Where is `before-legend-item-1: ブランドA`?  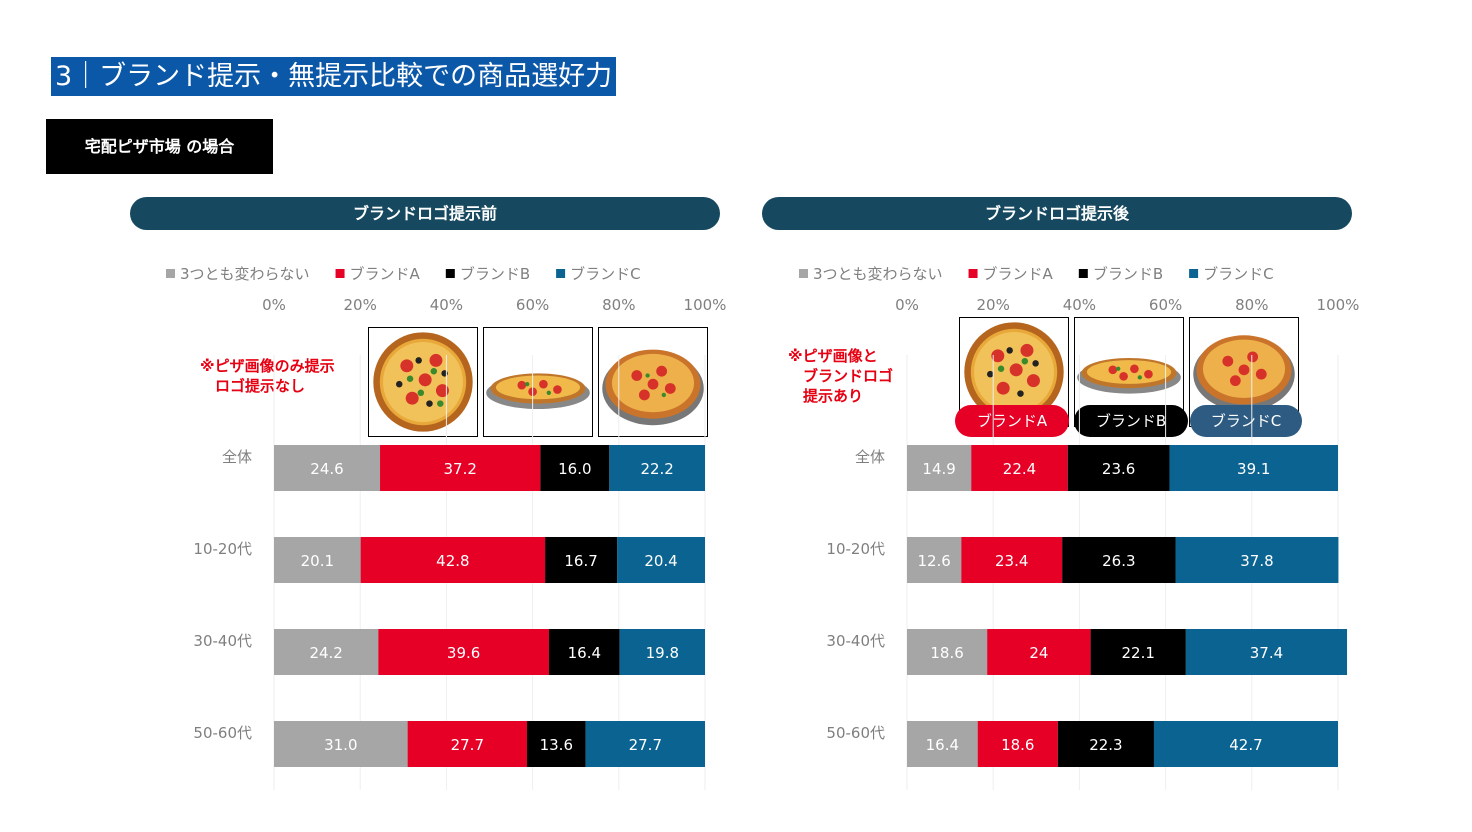 before-legend-item-1: ブランドA is located at coordinates (378, 274).